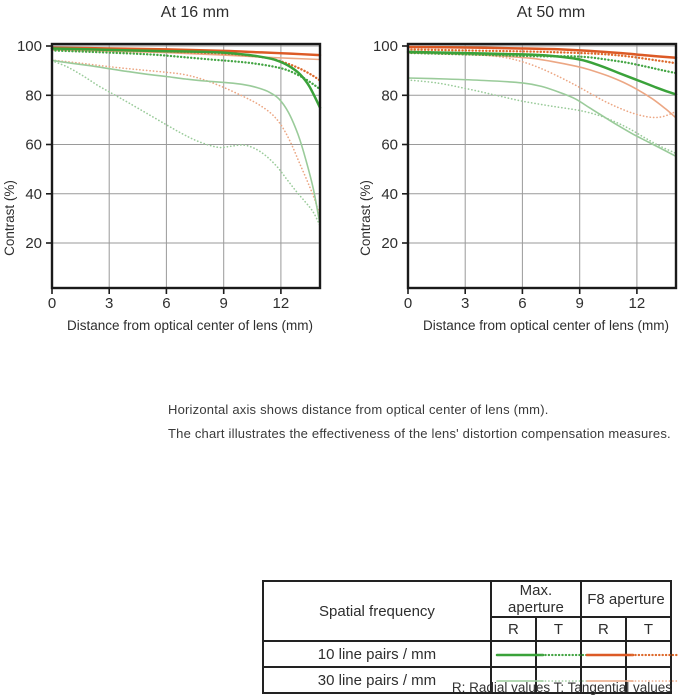 Image resolution: width=700 pixels, height=700 pixels. I want to click on legend-subheader-f8-r: R, so click(603, 629).